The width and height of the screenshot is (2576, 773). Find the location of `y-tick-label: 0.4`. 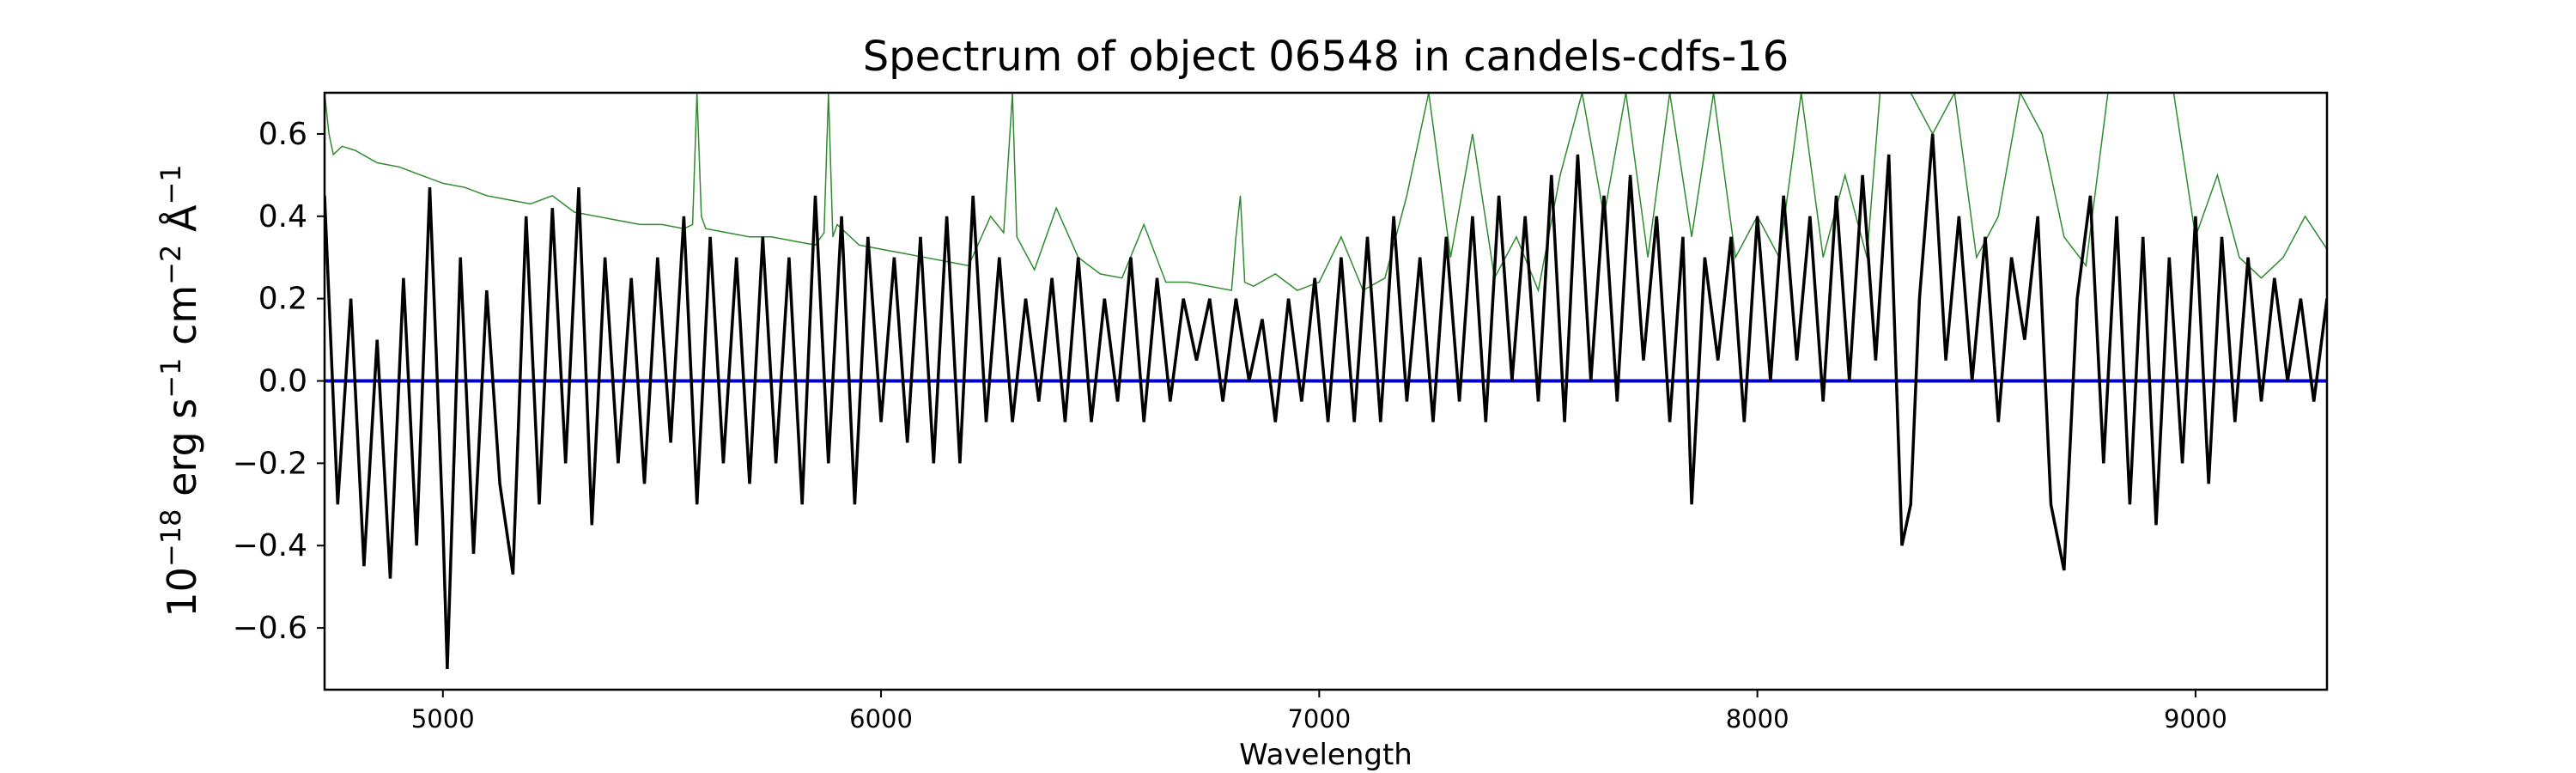

y-tick-label: 0.4 is located at coordinates (282, 216).